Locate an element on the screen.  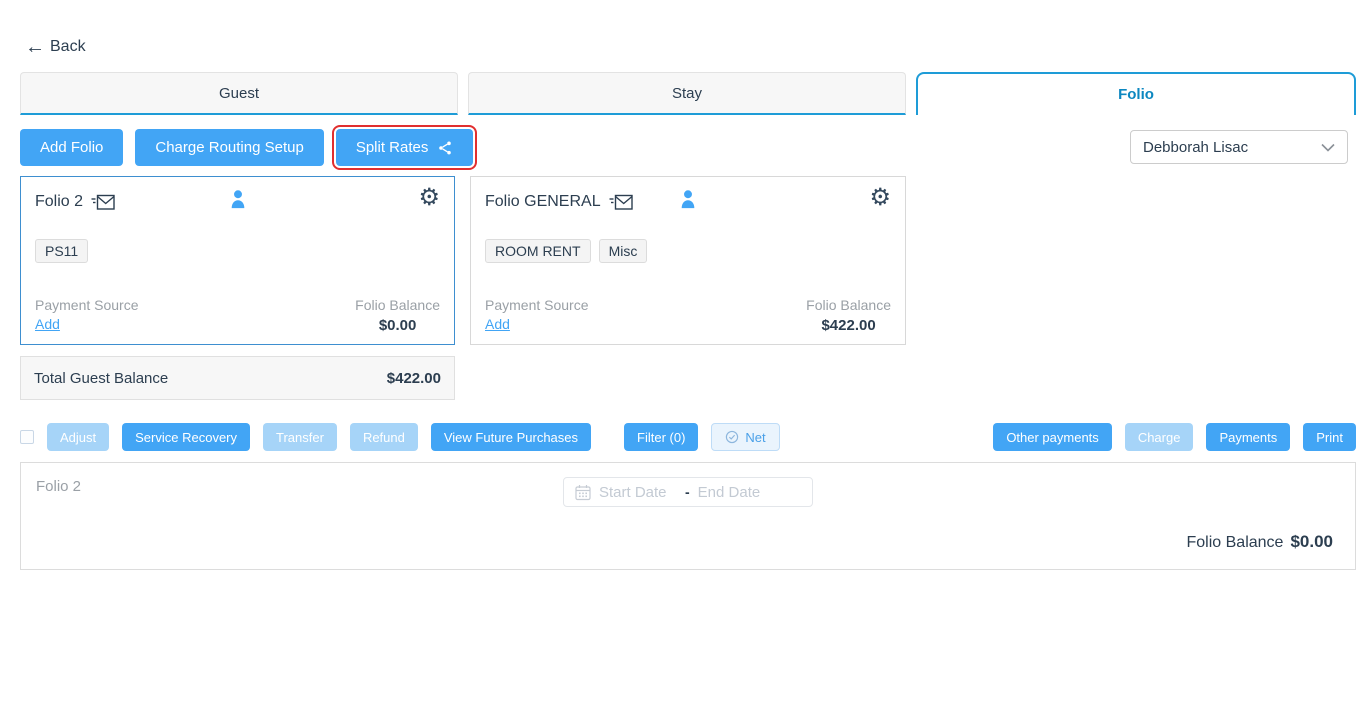
folio-card-header: Folio GENERAL is located at coordinates (688, 199).